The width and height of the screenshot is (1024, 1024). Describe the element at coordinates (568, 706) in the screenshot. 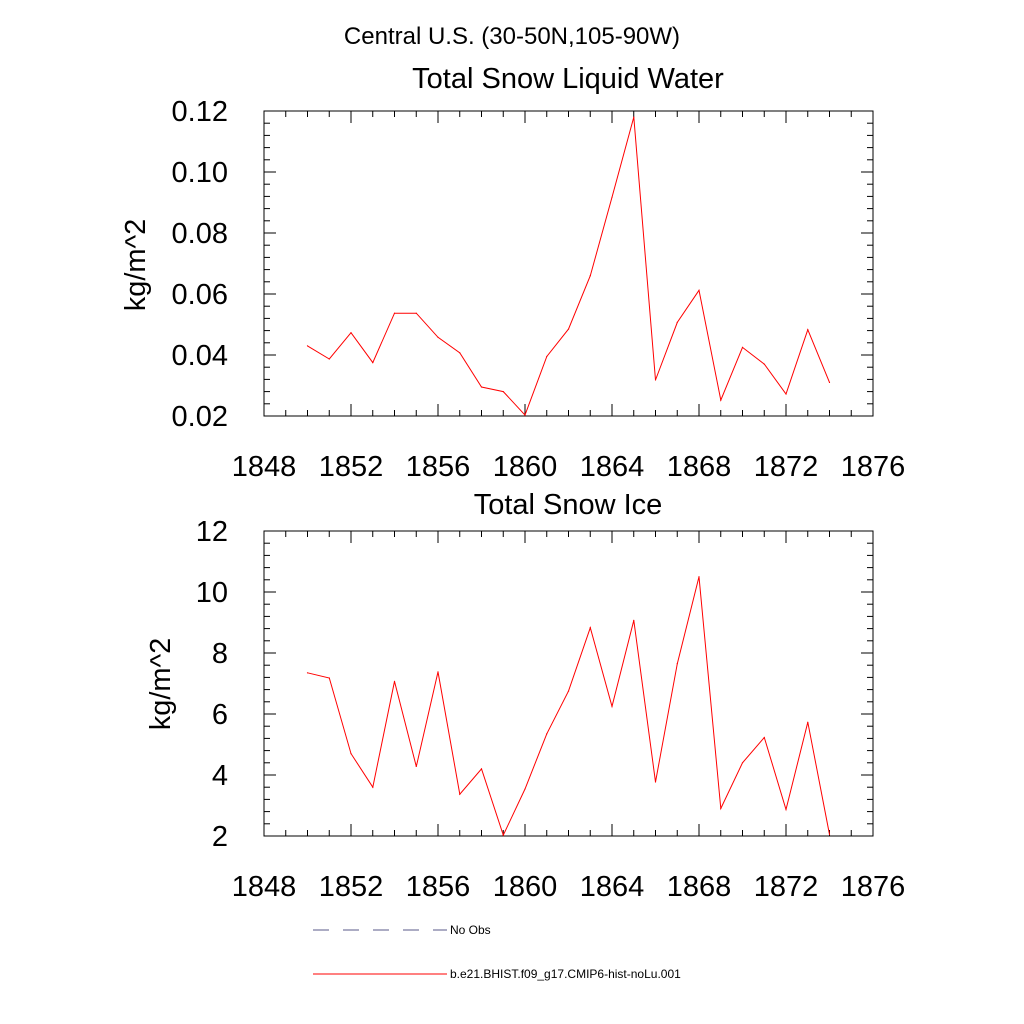

I see `series-line` at that location.